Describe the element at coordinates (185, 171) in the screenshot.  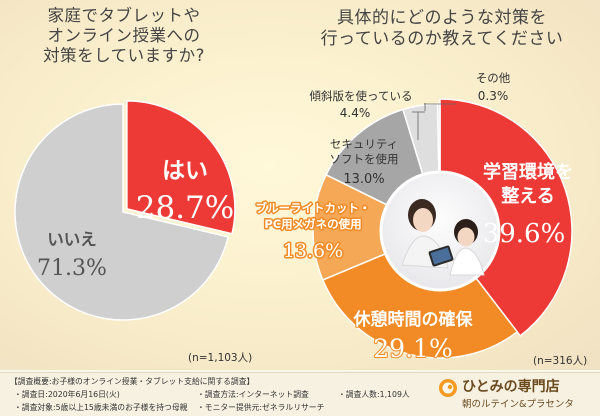
I see `pie1-label-yes: はい` at that location.